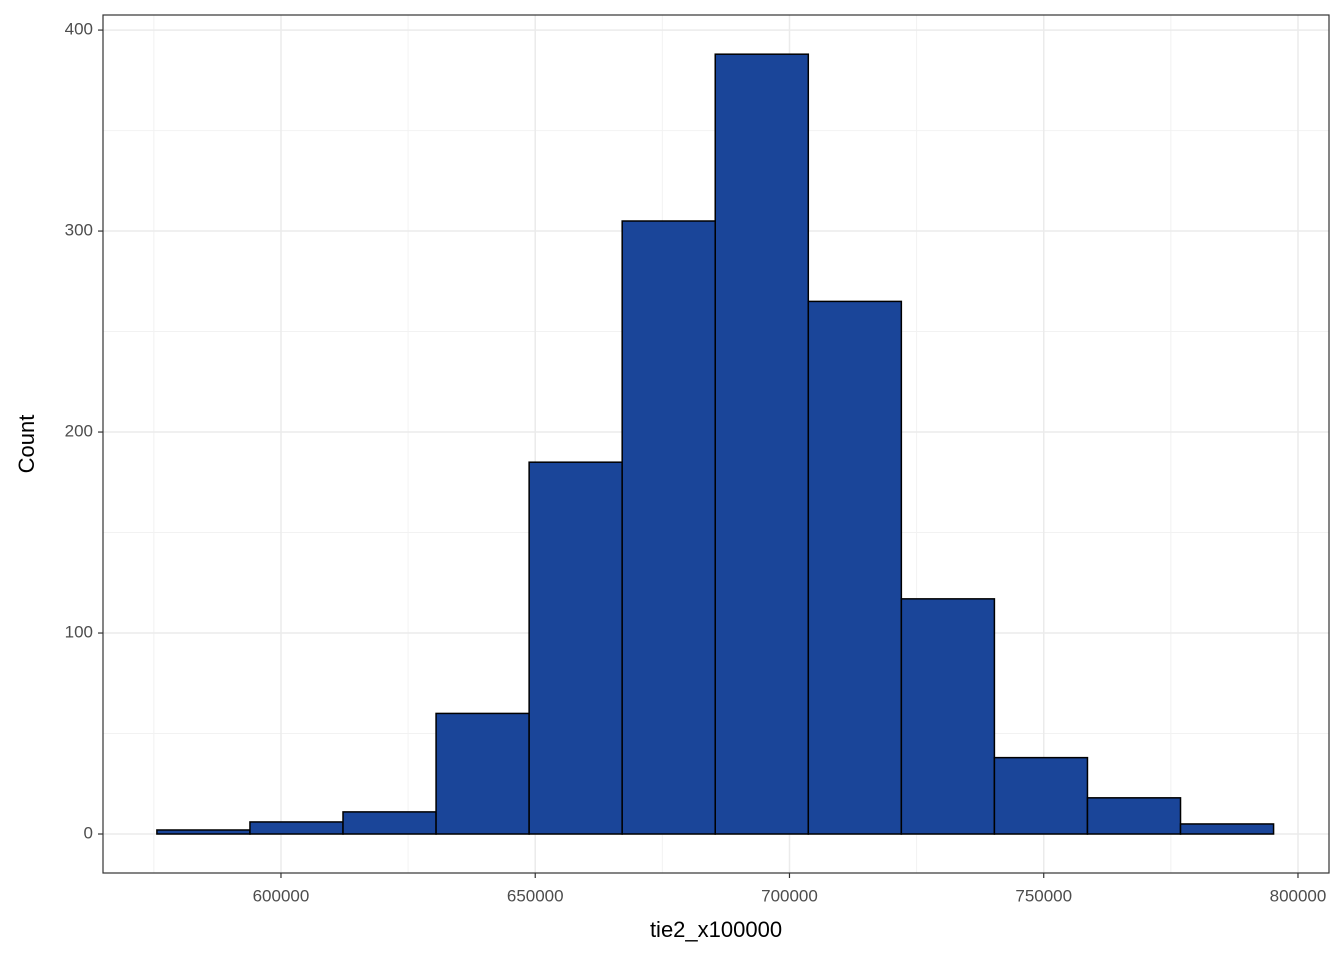 The height and width of the screenshot is (965, 1344). I want to click on x-tick-label: 700000, so click(789, 895).